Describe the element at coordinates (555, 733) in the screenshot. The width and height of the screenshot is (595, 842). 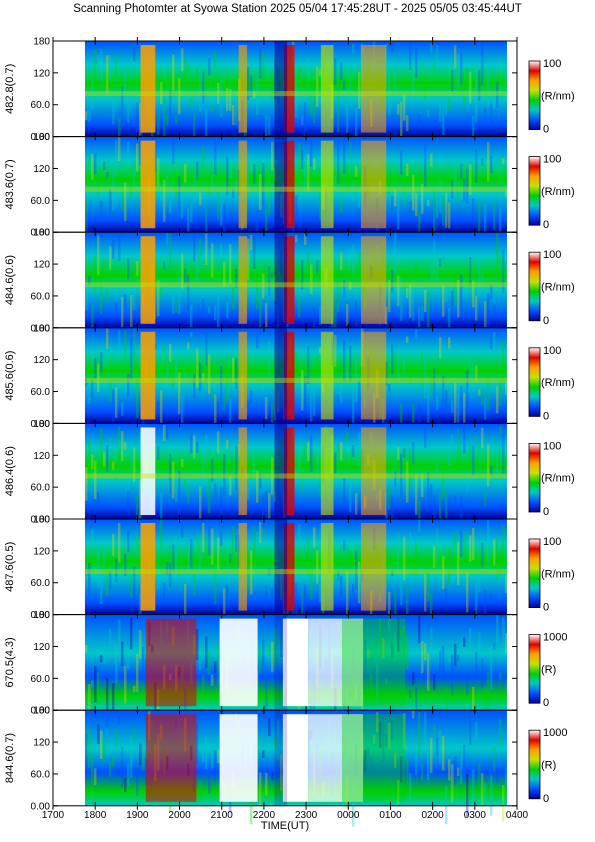
I see `colorbar-max-label: 1000` at that location.